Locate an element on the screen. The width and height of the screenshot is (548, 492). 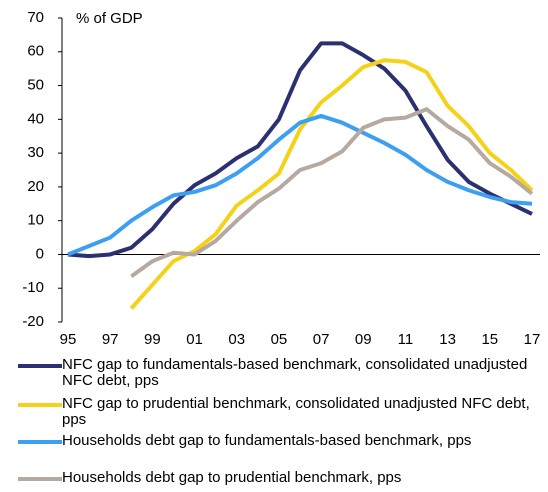
y-tick-label: 0 is located at coordinates (40, 253).